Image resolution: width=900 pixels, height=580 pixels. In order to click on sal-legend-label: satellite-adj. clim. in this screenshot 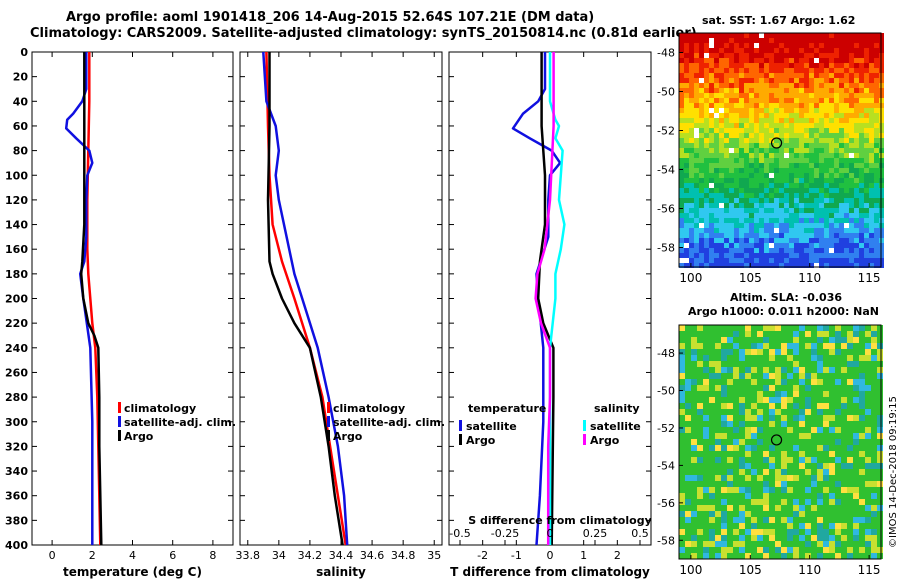, I will do `click(389, 422)`.